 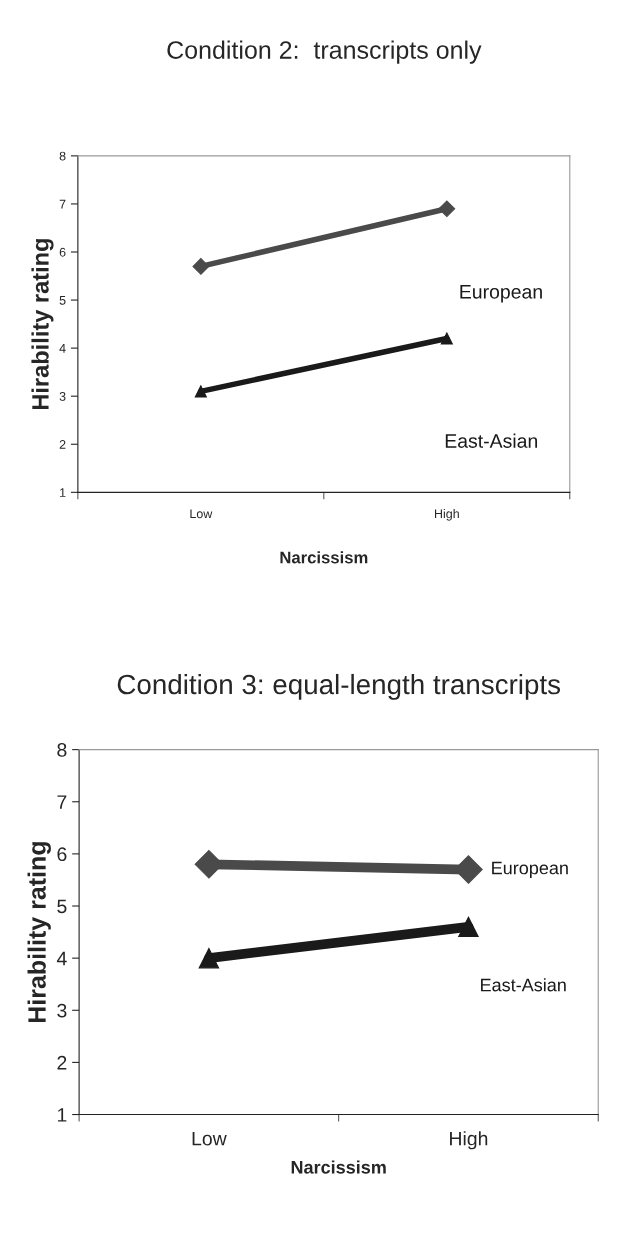 What do you see at coordinates (324, 52) in the screenshot?
I see `chart-title: Condition 2: transcripts only` at bounding box center [324, 52].